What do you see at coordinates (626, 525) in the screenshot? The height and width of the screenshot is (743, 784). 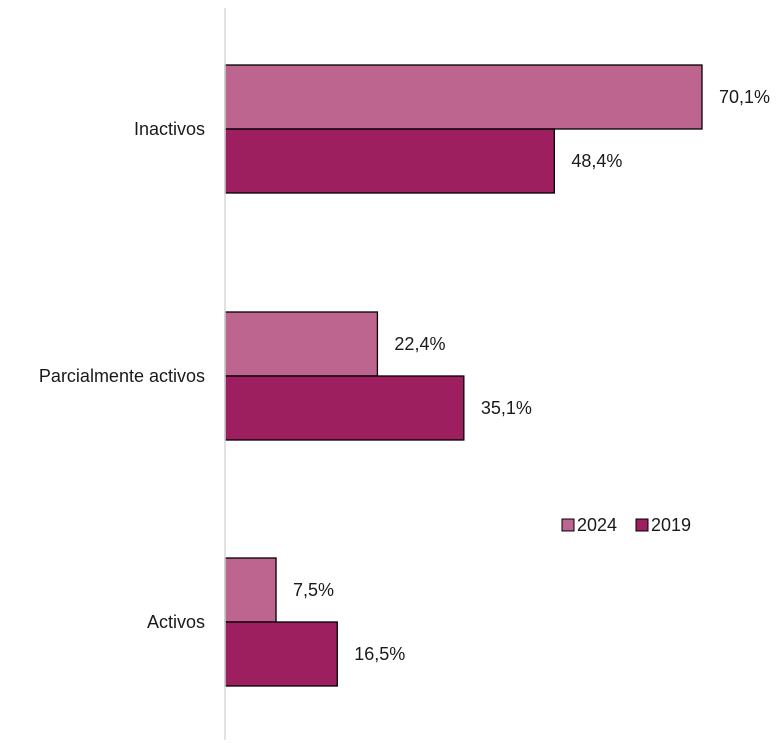 I see `legend: 2024 2019` at bounding box center [626, 525].